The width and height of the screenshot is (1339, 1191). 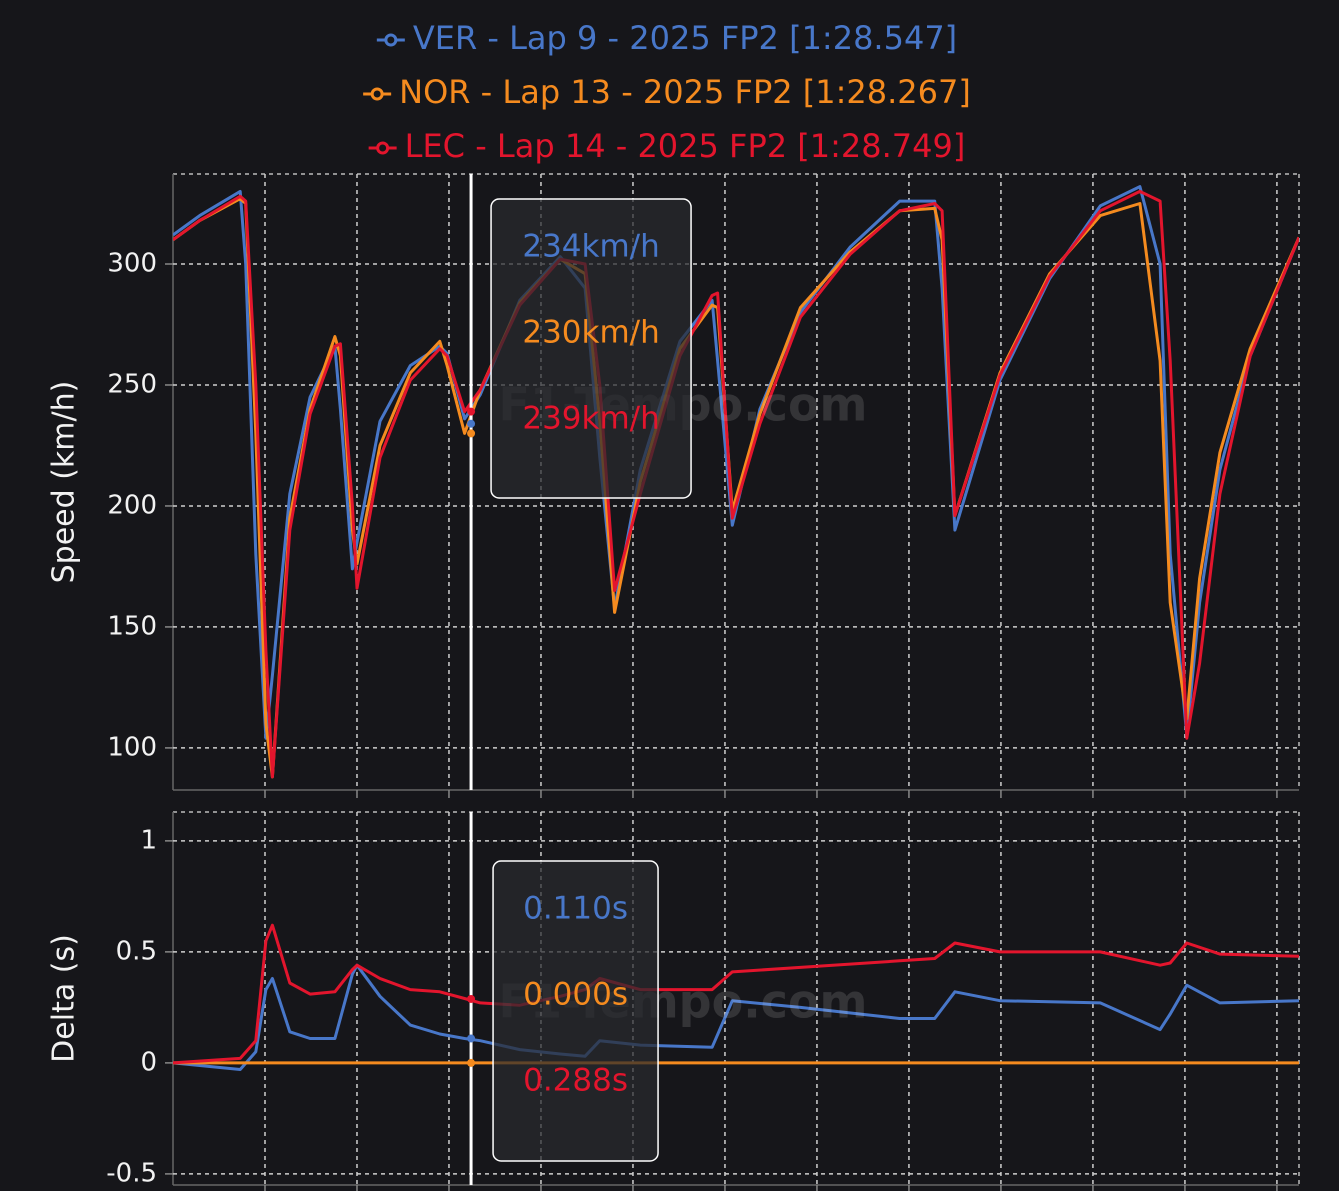 I want to click on y-tick-label: 150, so click(x=132, y=626).